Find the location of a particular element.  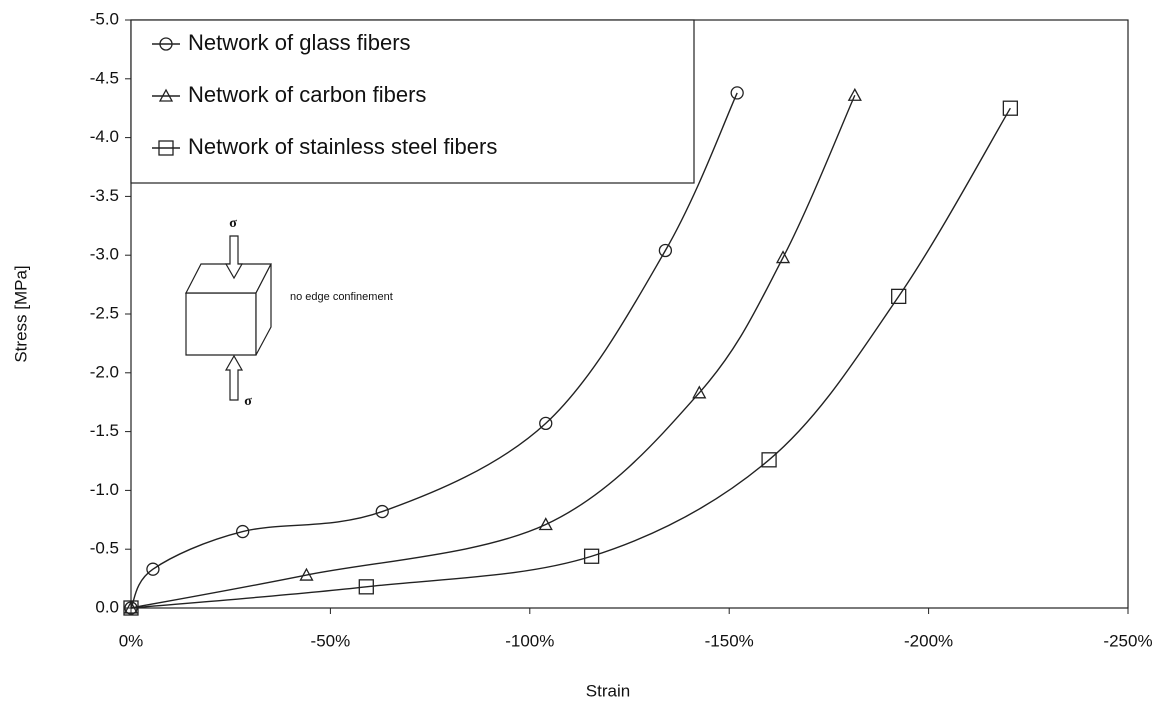

legend-label: Network of glass fibers is located at coordinates (299, 42).